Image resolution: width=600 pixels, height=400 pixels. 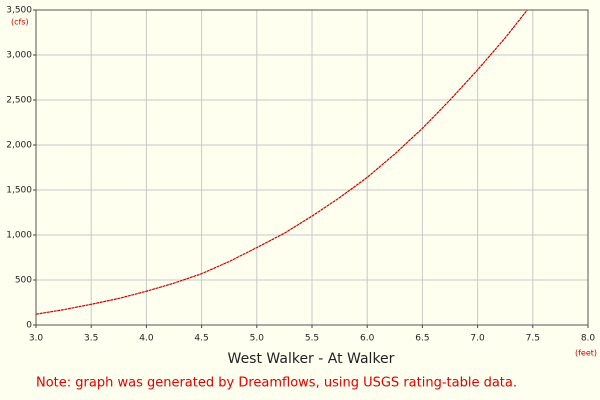 What do you see at coordinates (311, 359) in the screenshot?
I see `chart-title: West Walker - At Walker` at bounding box center [311, 359].